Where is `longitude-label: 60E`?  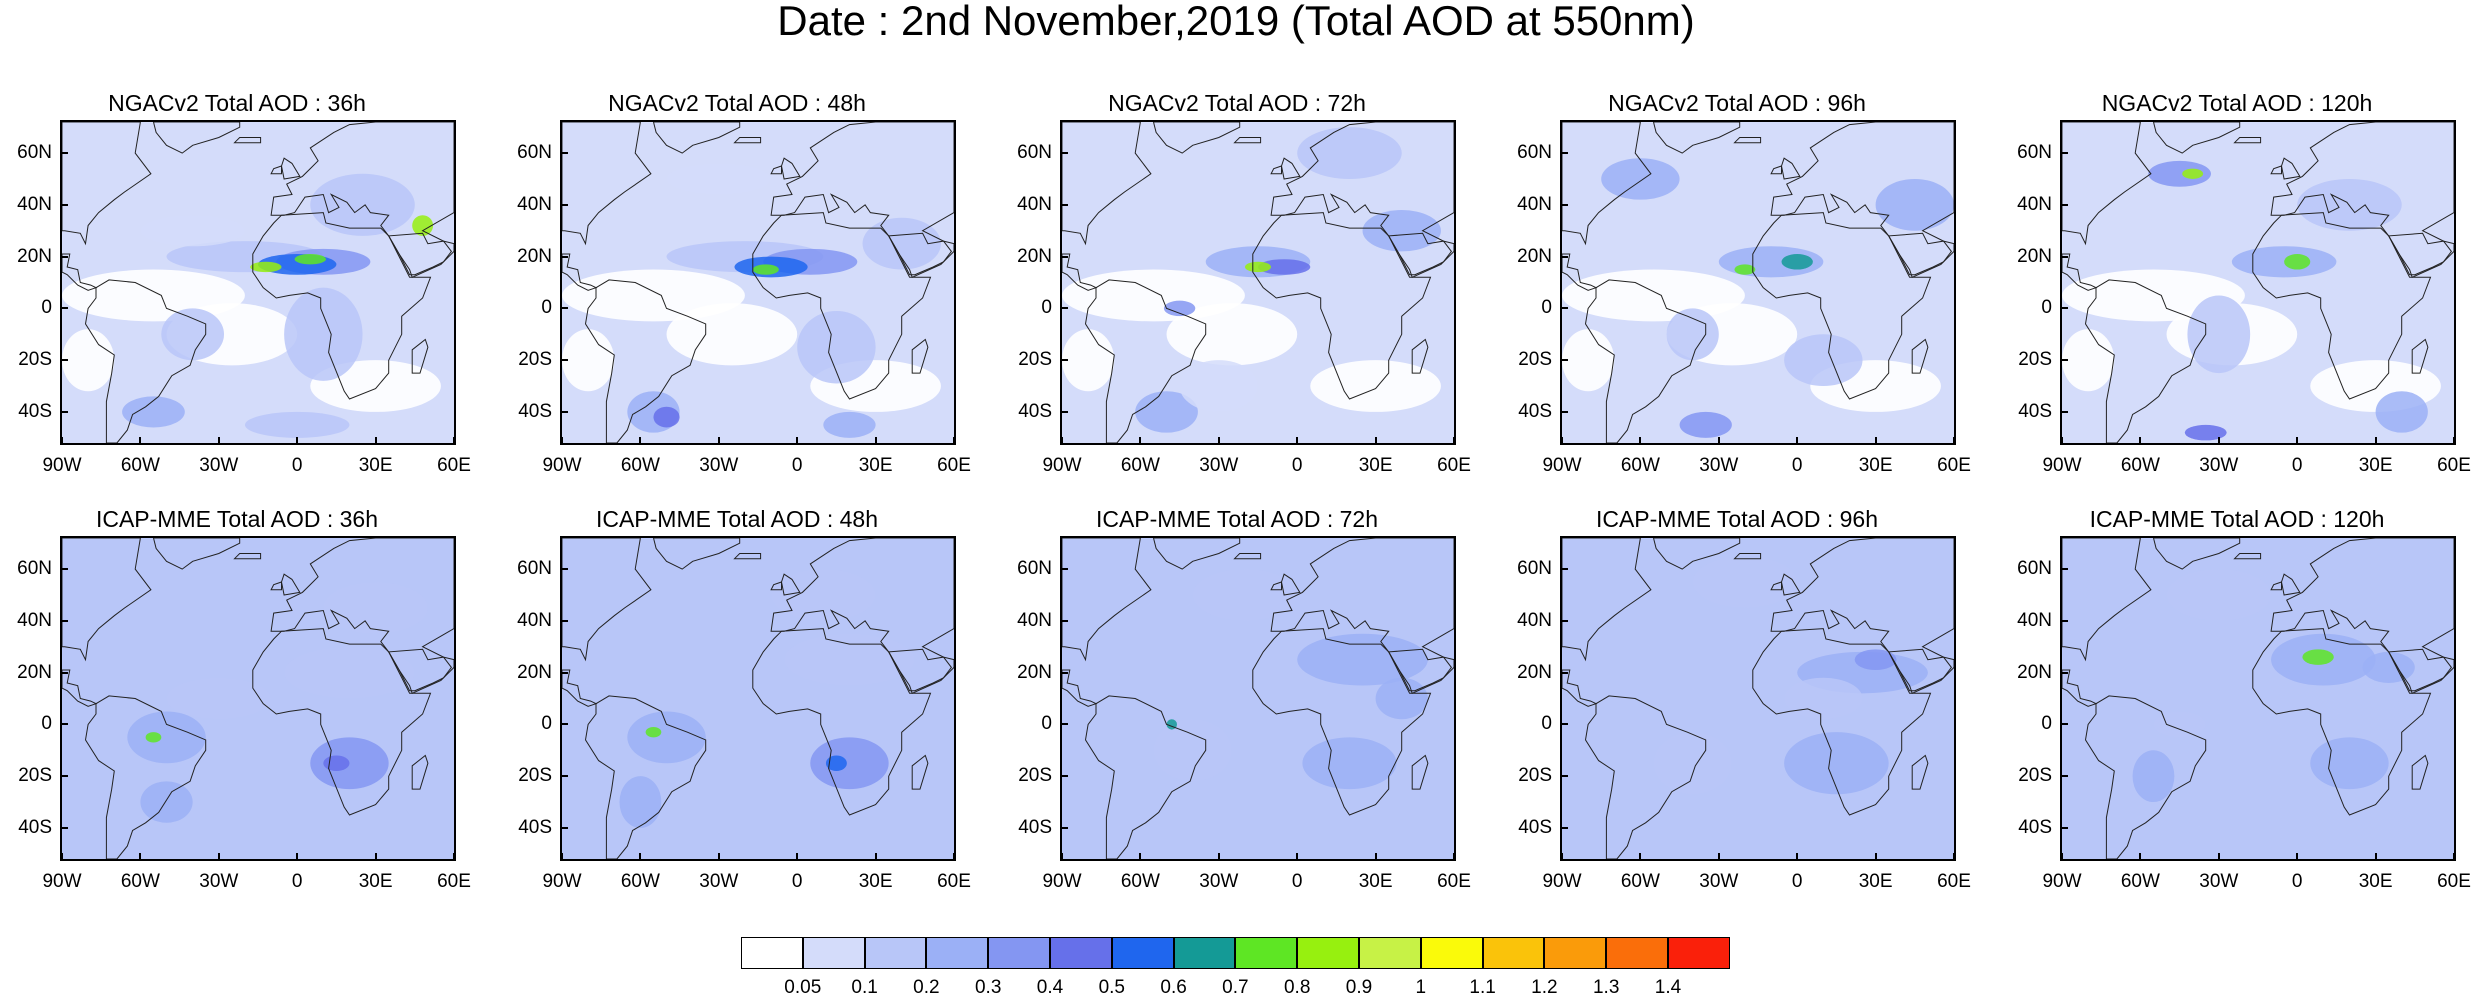 longitude-label: 60E is located at coordinates (2454, 465).